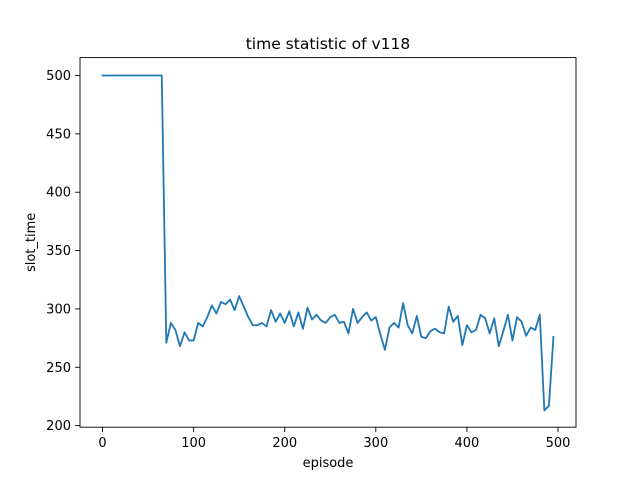  What do you see at coordinates (375, 443) in the screenshot?
I see `x-tick-label: 300` at bounding box center [375, 443].